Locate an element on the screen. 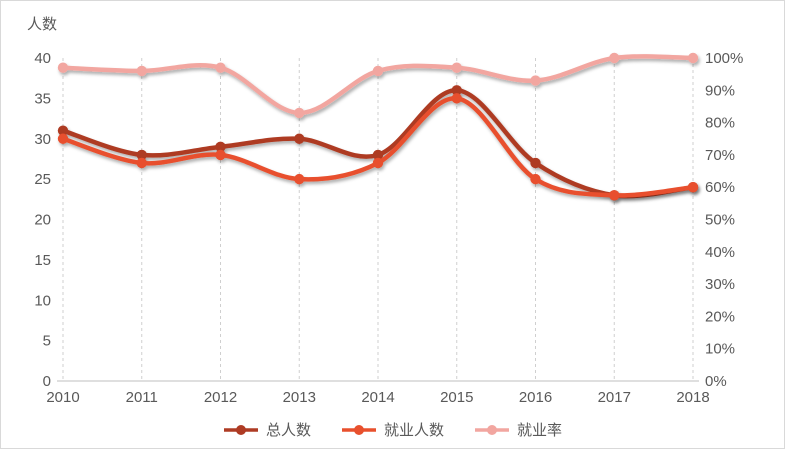 The image size is (785, 449). x-axis-labels: 2010 2011 2012 2013 2014 2015 2016 2017 2018 is located at coordinates (377, 397).